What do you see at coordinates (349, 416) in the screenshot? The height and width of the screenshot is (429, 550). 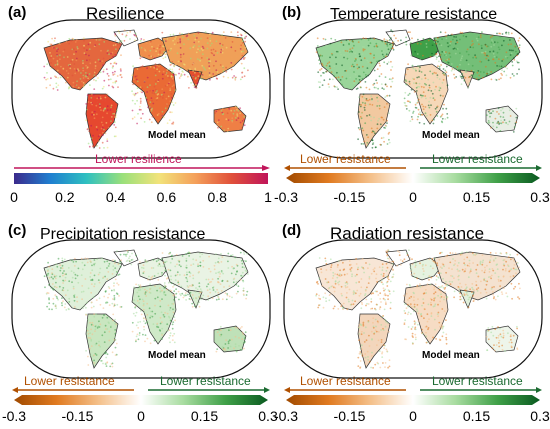 I see `colorbar-tick-label: -0.15` at bounding box center [349, 416].